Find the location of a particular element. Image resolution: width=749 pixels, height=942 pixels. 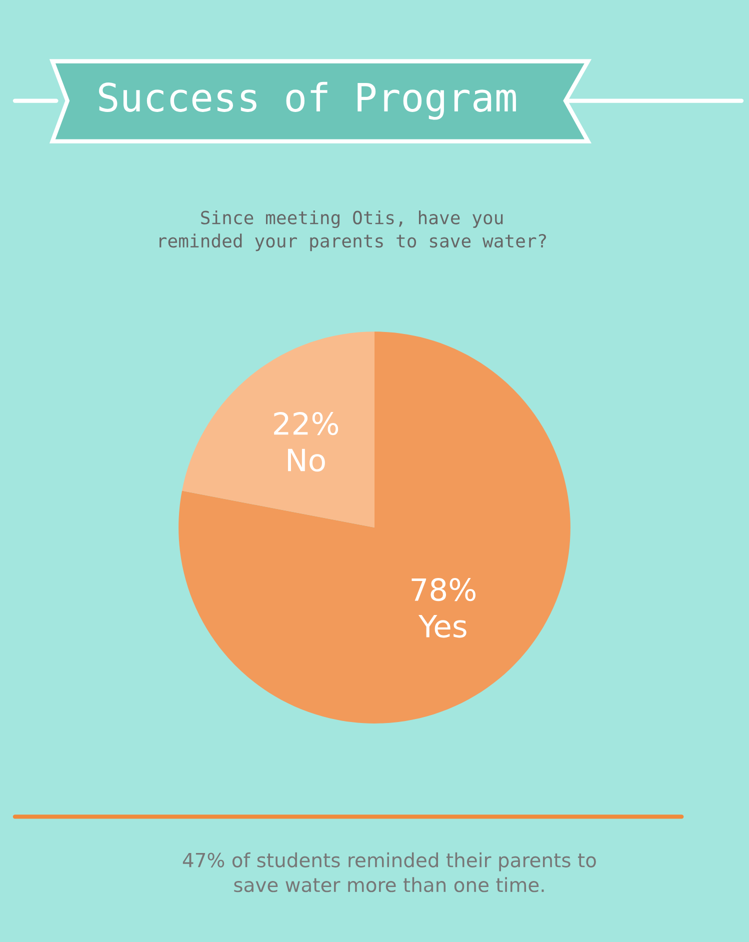

chart-title: Success of Program is located at coordinates (307, 101).